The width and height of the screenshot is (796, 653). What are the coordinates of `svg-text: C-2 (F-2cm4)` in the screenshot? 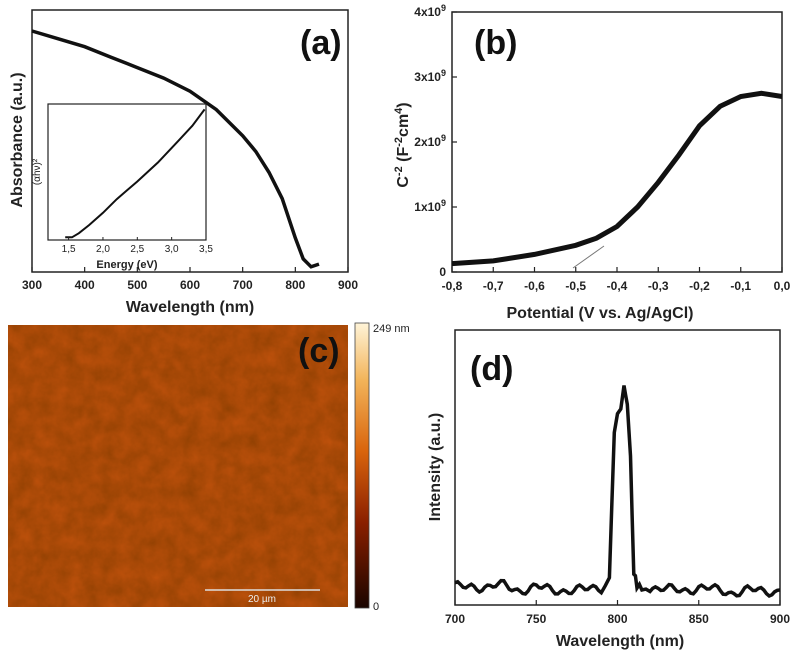 It's located at (402, 144).